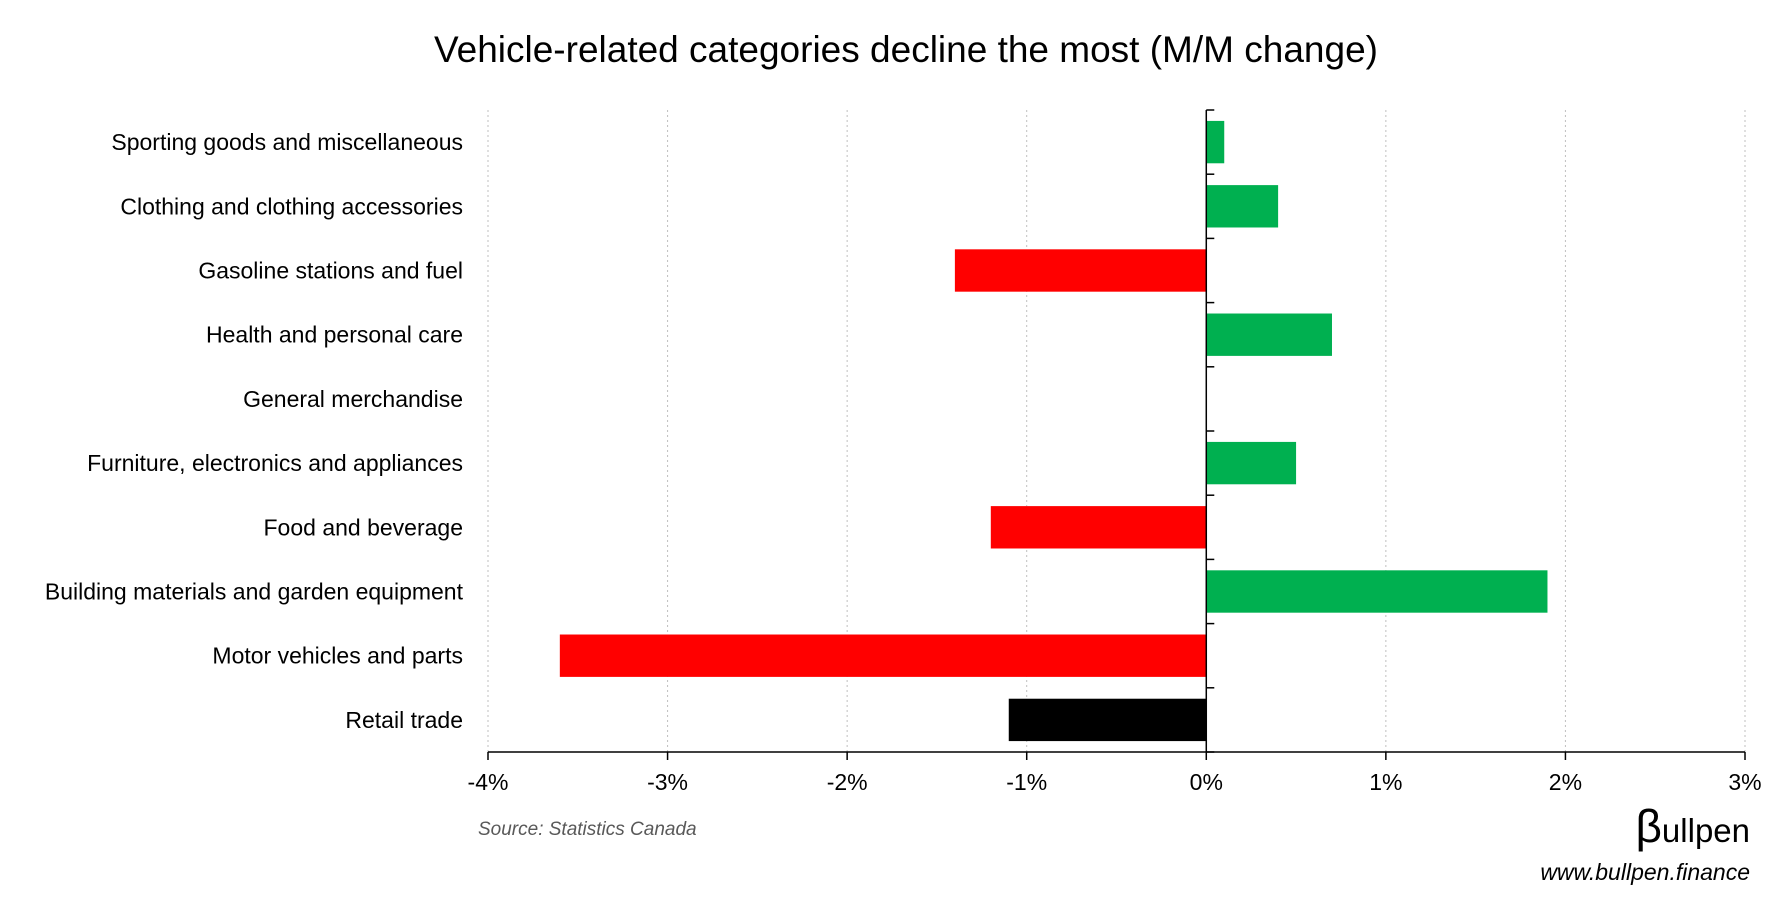 The image size is (1786, 918). What do you see at coordinates (847, 782) in the screenshot?
I see `x-tick-label: -2%` at bounding box center [847, 782].